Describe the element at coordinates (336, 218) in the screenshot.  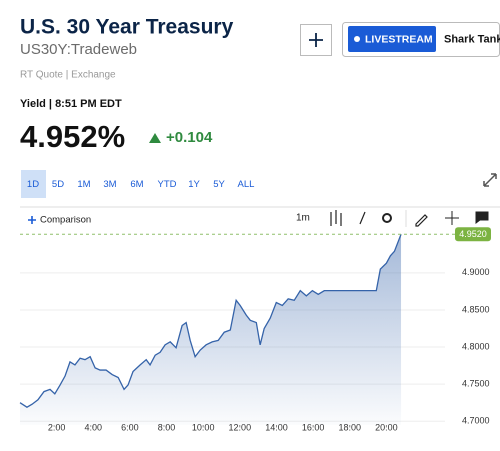
I see `candle-icon` at that location.